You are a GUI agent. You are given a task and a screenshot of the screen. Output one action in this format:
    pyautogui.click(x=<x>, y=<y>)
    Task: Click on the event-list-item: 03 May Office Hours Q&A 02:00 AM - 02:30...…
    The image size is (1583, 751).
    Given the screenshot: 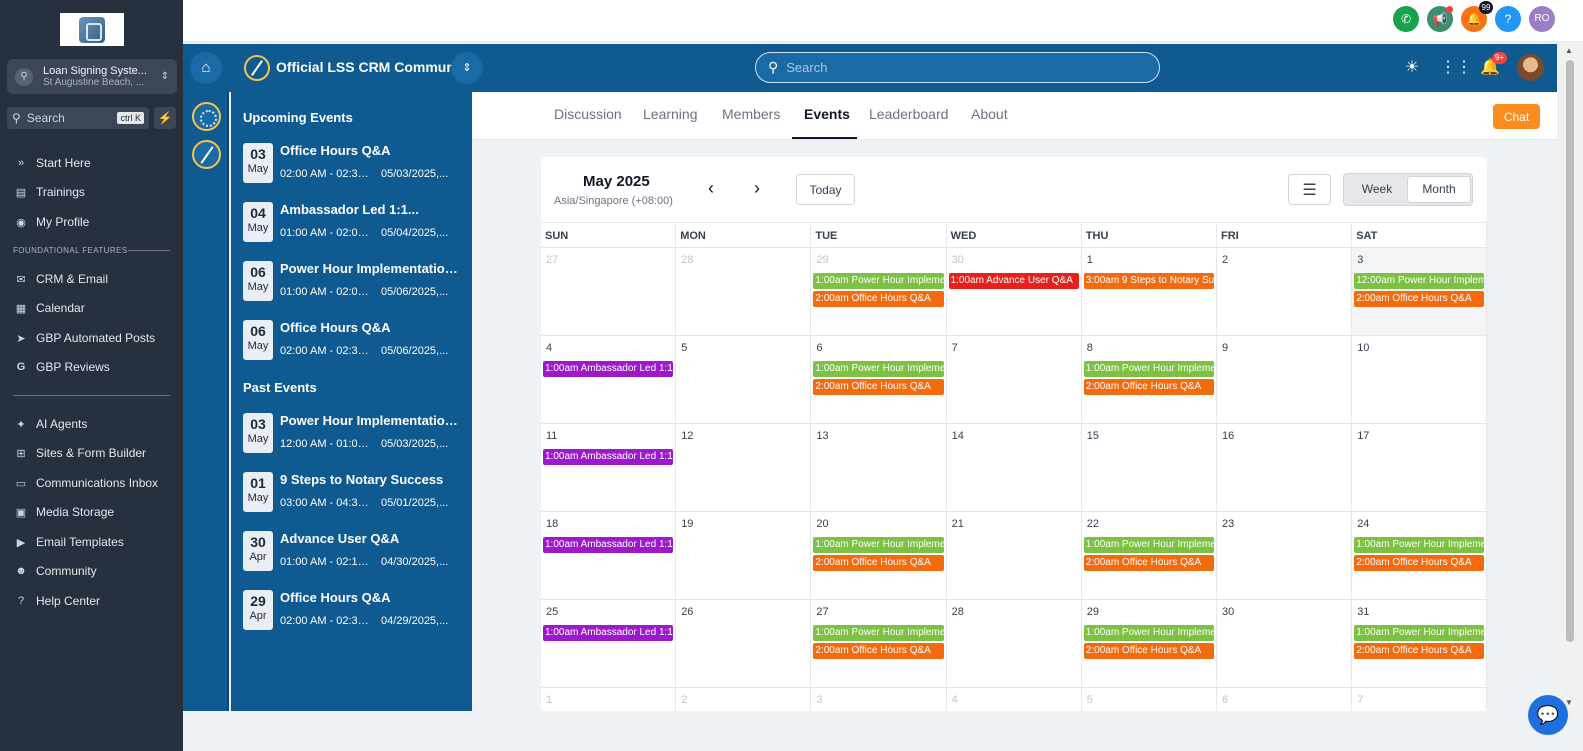 What is the action you would take?
    pyautogui.click(x=354, y=164)
    